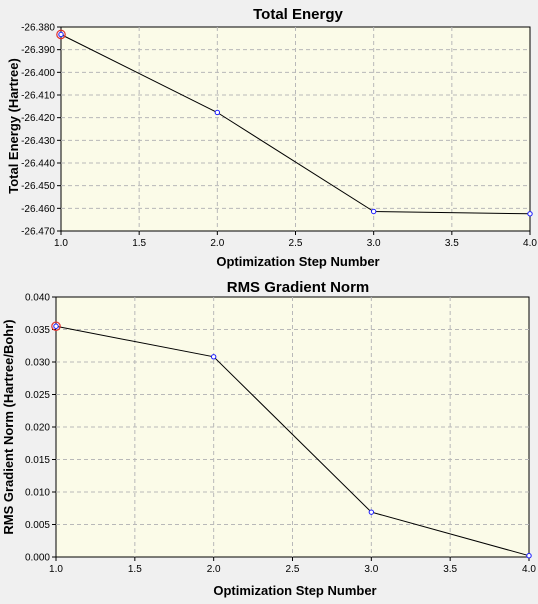  I want to click on y-tick-label: 0.035, so click(37, 330).